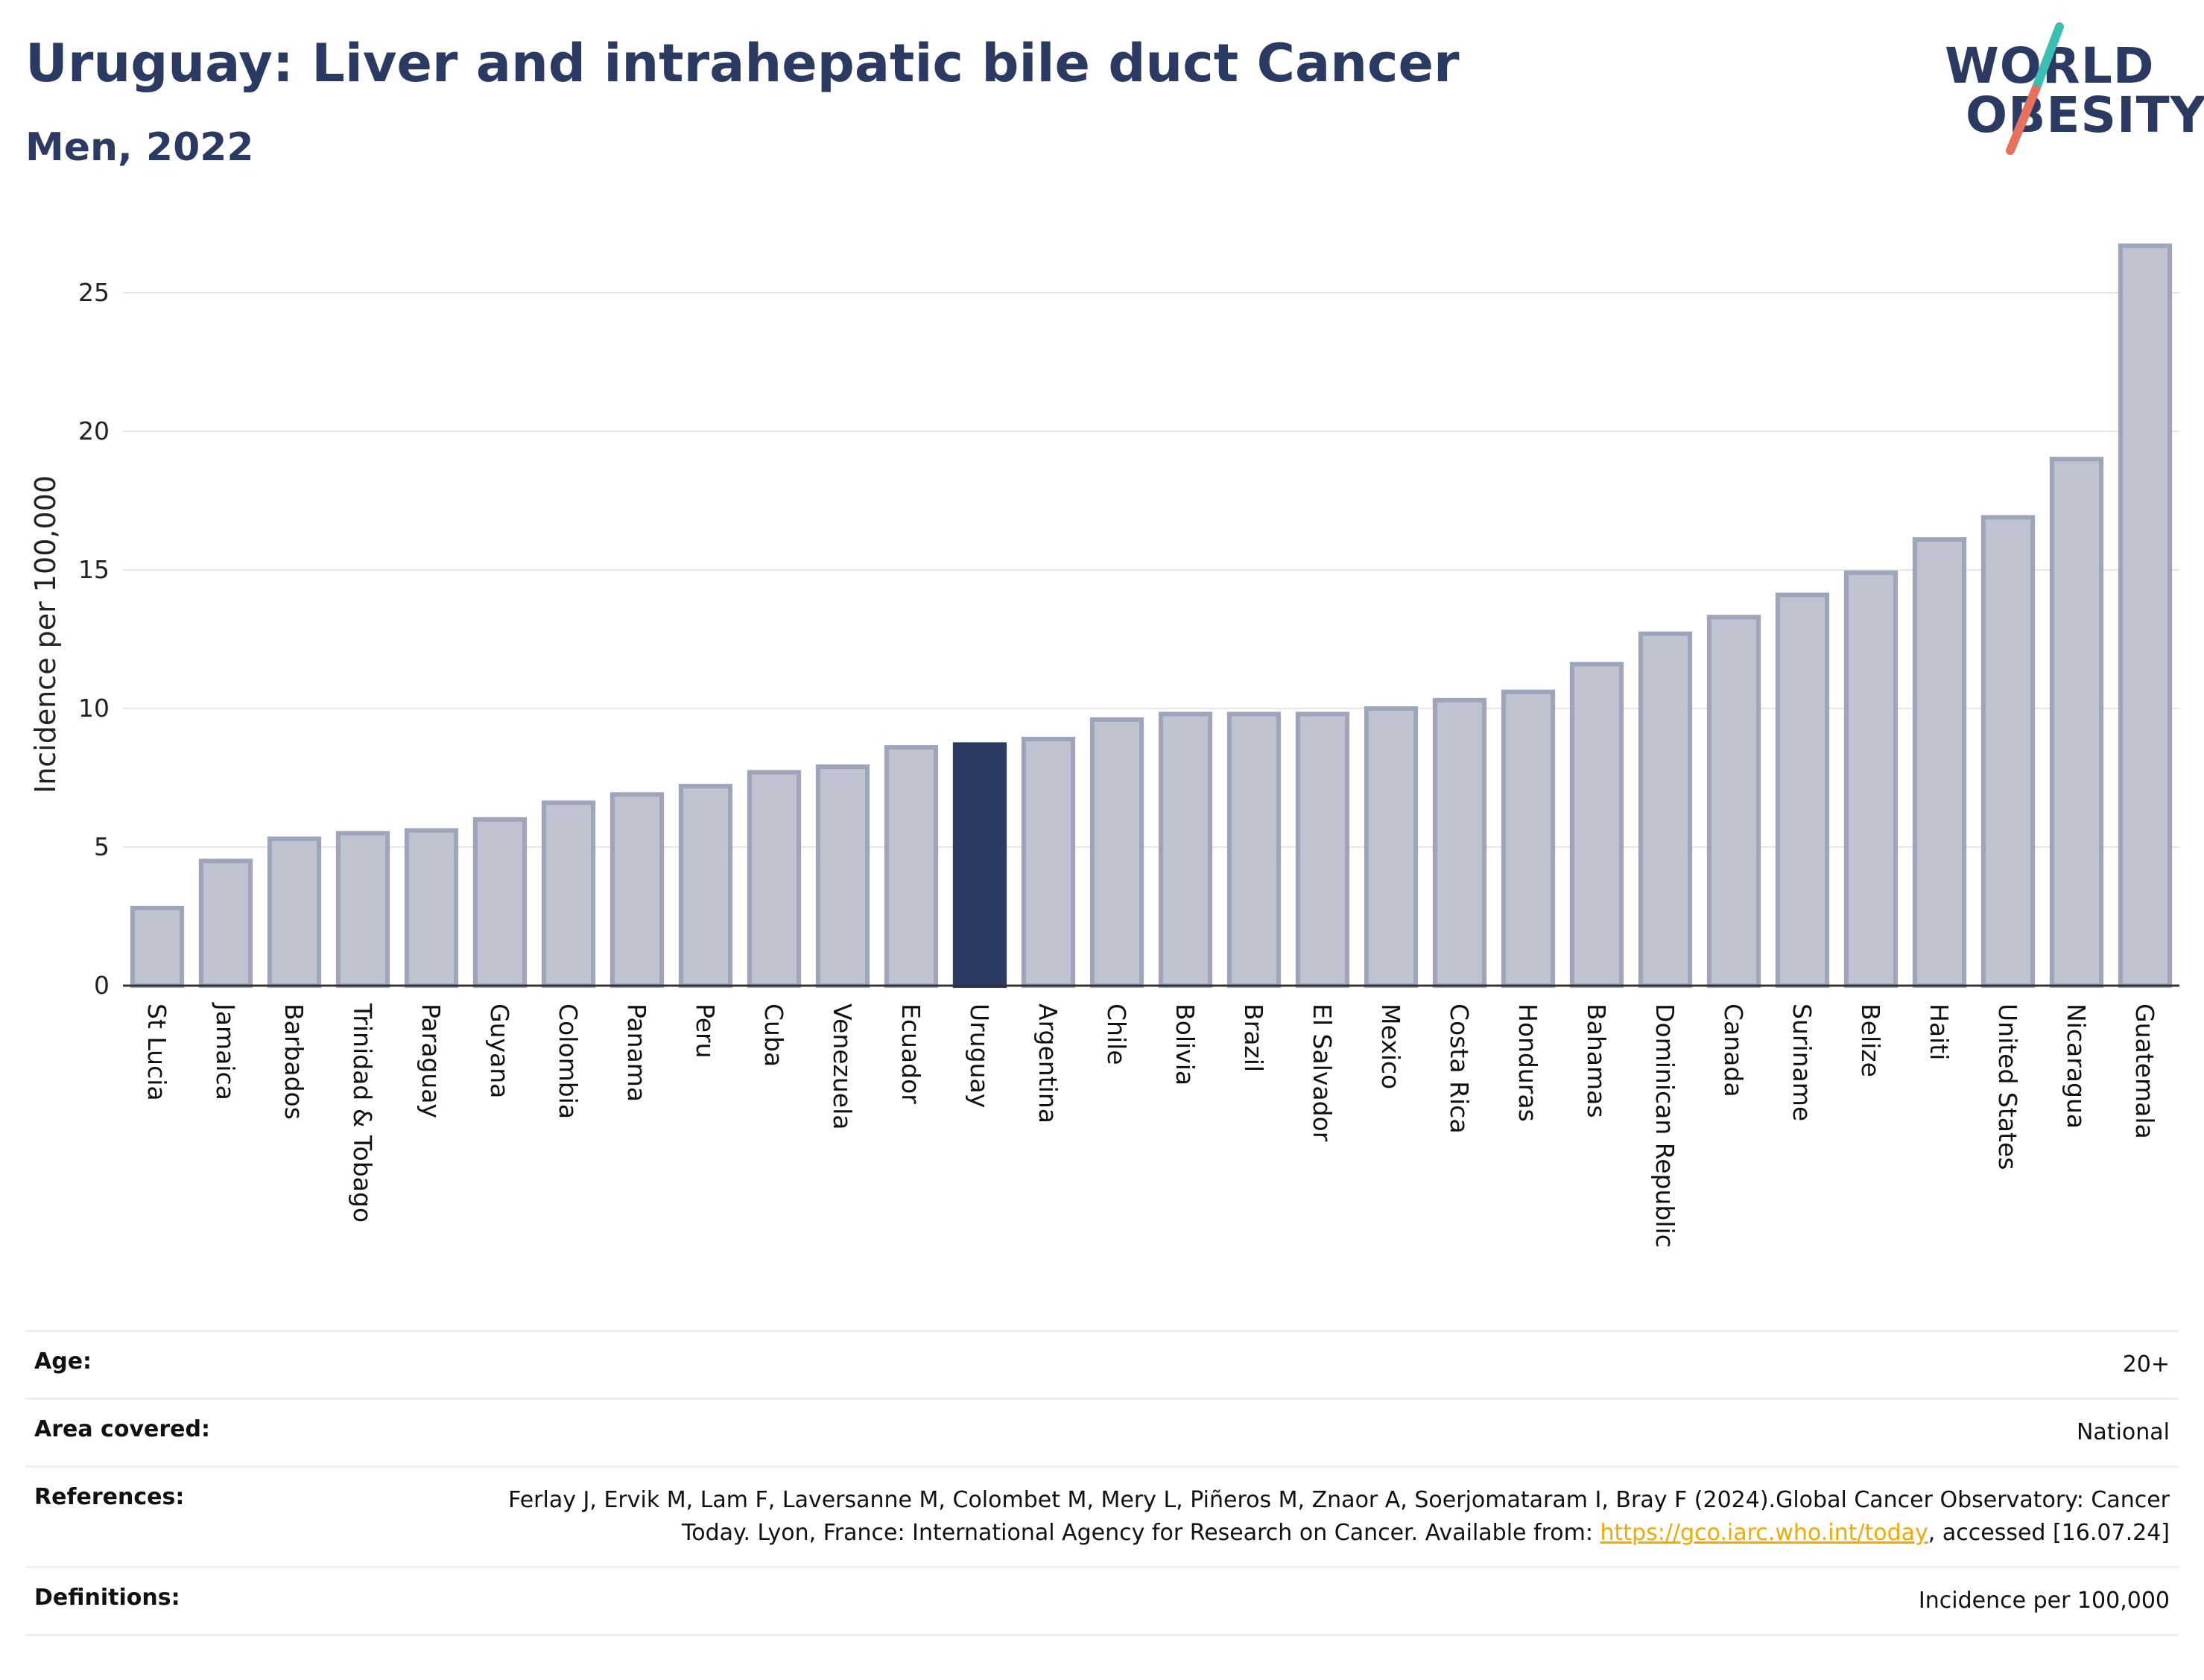 The height and width of the screenshot is (1680, 2204). I want to click on y-tick-label: 10, so click(94, 708).